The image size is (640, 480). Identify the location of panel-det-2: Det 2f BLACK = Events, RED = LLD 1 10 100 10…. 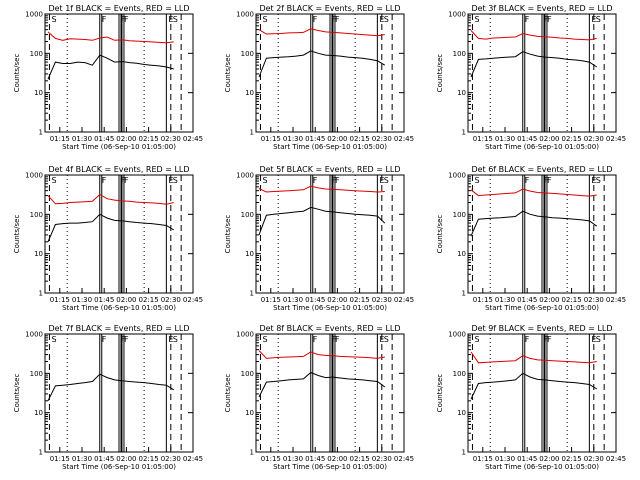
(319, 77).